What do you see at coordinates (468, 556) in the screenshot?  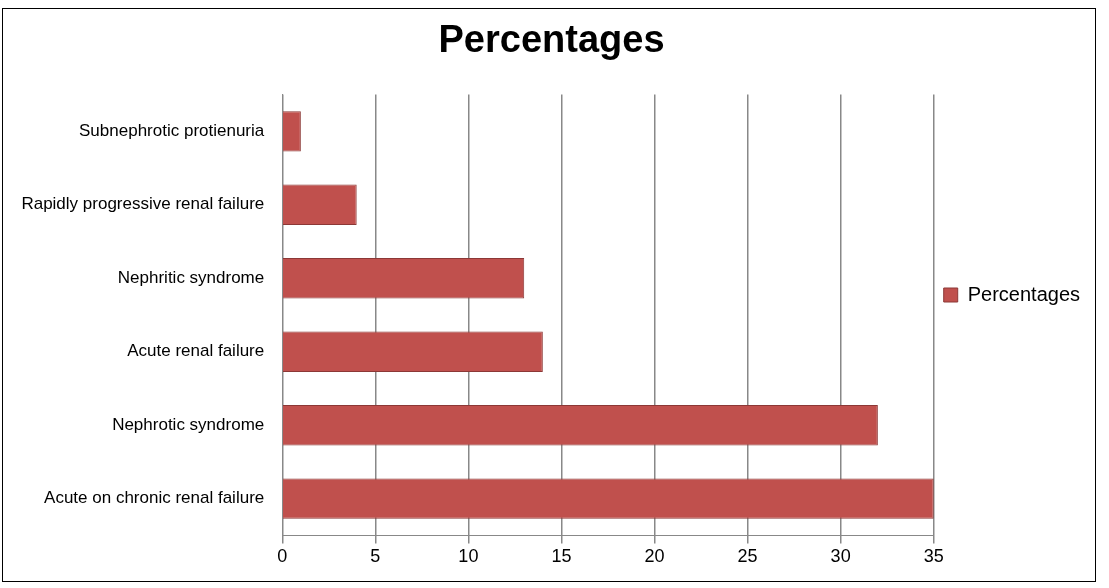 I see `x-tick-label: 10` at bounding box center [468, 556].